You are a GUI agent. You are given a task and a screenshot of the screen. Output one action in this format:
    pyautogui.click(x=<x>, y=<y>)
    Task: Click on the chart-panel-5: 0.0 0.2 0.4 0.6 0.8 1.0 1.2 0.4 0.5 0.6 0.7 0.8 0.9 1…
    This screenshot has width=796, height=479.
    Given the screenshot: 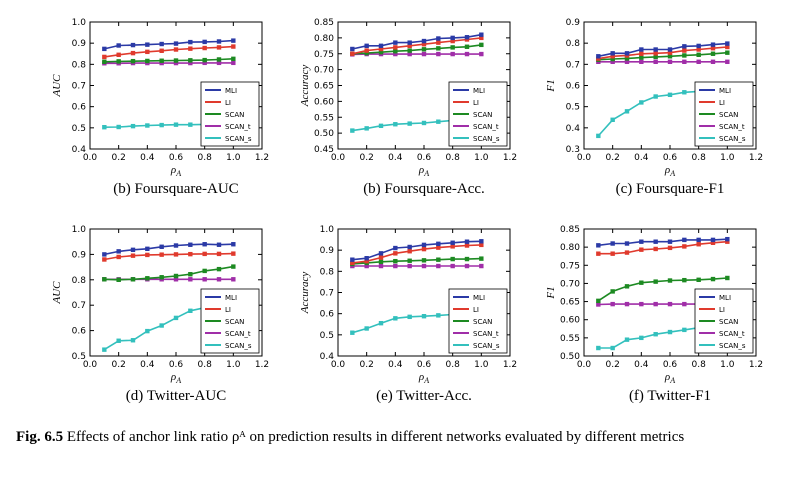 What is the action you would take?
    pyautogui.click(x=408, y=314)
    